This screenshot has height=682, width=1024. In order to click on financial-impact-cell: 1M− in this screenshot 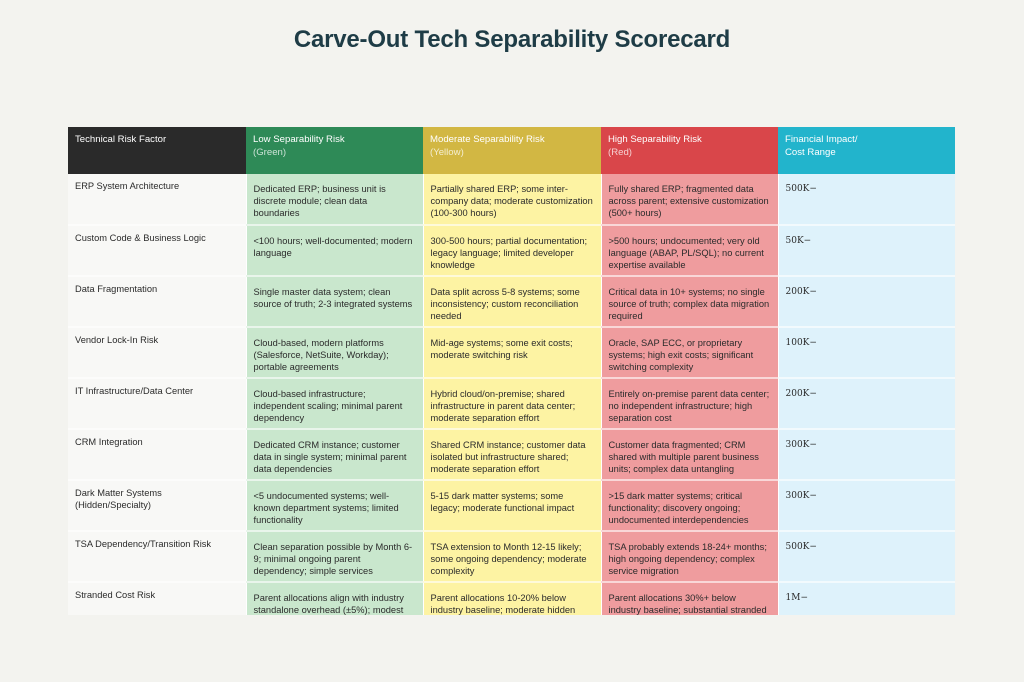, I will do `click(866, 598)`.